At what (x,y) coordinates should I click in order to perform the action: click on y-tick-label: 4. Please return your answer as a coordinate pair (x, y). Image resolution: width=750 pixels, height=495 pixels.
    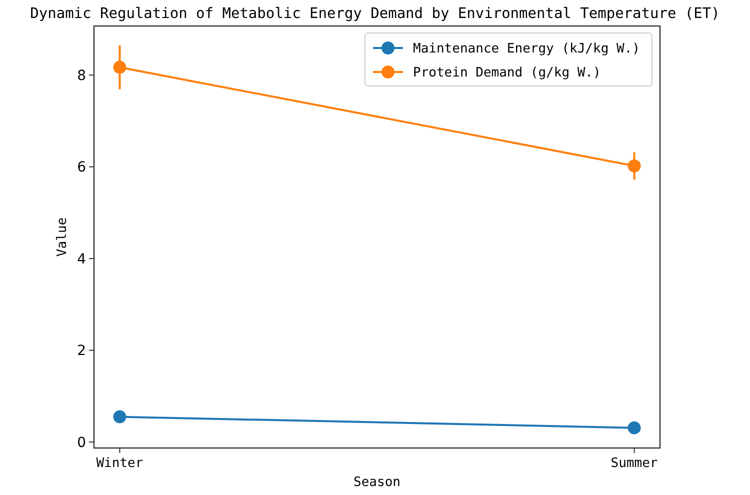
    Looking at the image, I should click on (81, 259).